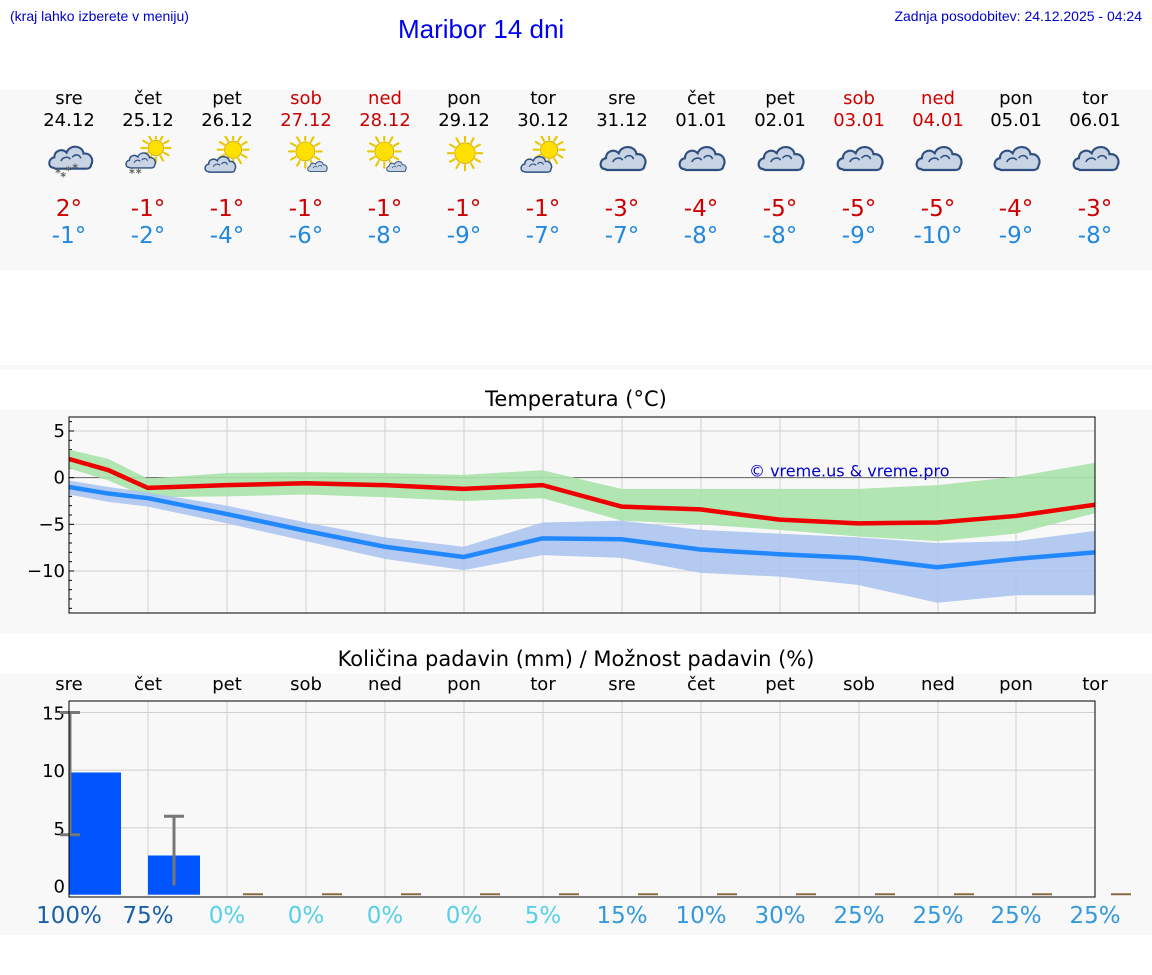 Image resolution: width=1152 pixels, height=975 pixels. What do you see at coordinates (306, 120) in the screenshot?
I see `day-date: 27.12` at bounding box center [306, 120].